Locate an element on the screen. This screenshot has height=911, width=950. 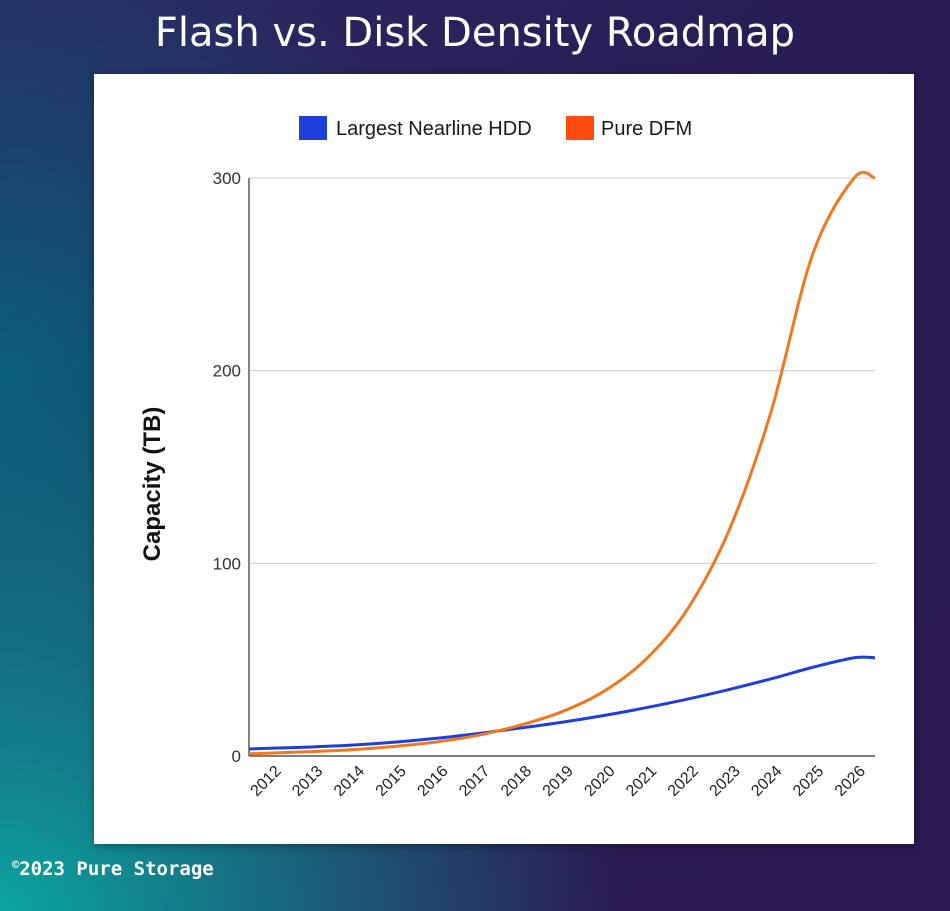
x-tick-label: 2014 is located at coordinates (349, 781).